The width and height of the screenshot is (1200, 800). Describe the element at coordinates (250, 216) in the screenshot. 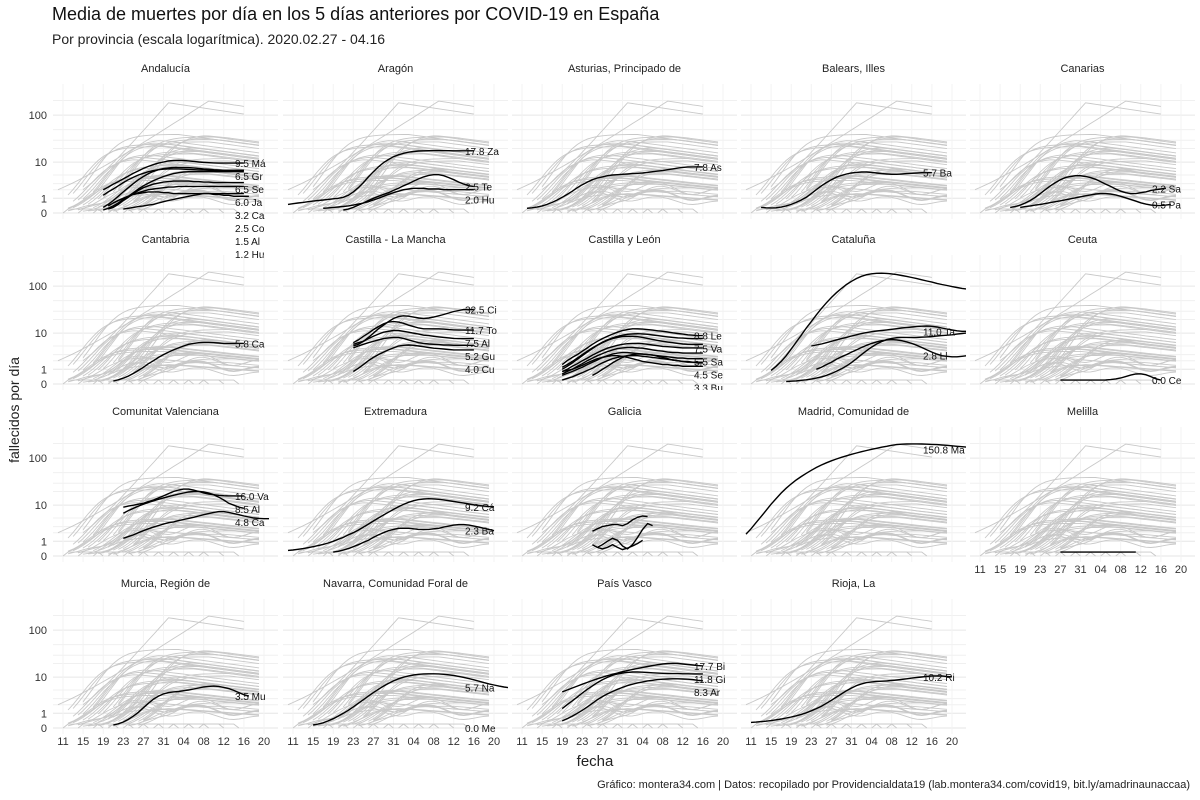

I see `series-end-label: 3.2 Ca` at that location.